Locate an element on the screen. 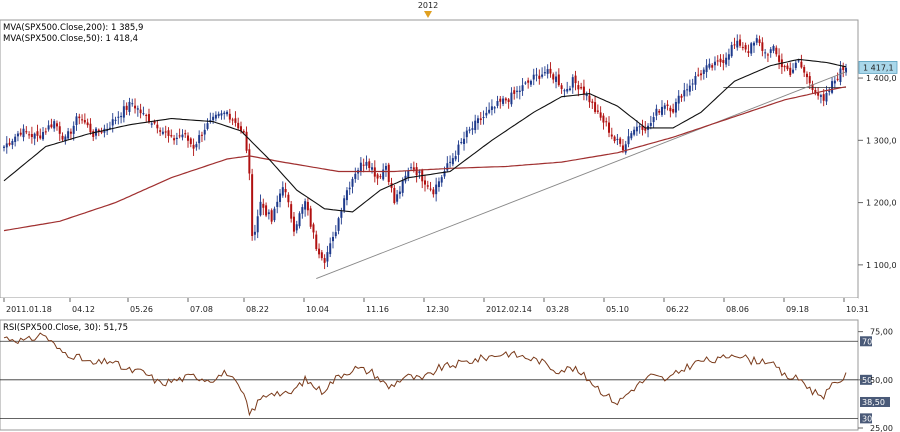 The width and height of the screenshot is (900, 432). rsi-value-label: 38,50 is located at coordinates (873, 402).